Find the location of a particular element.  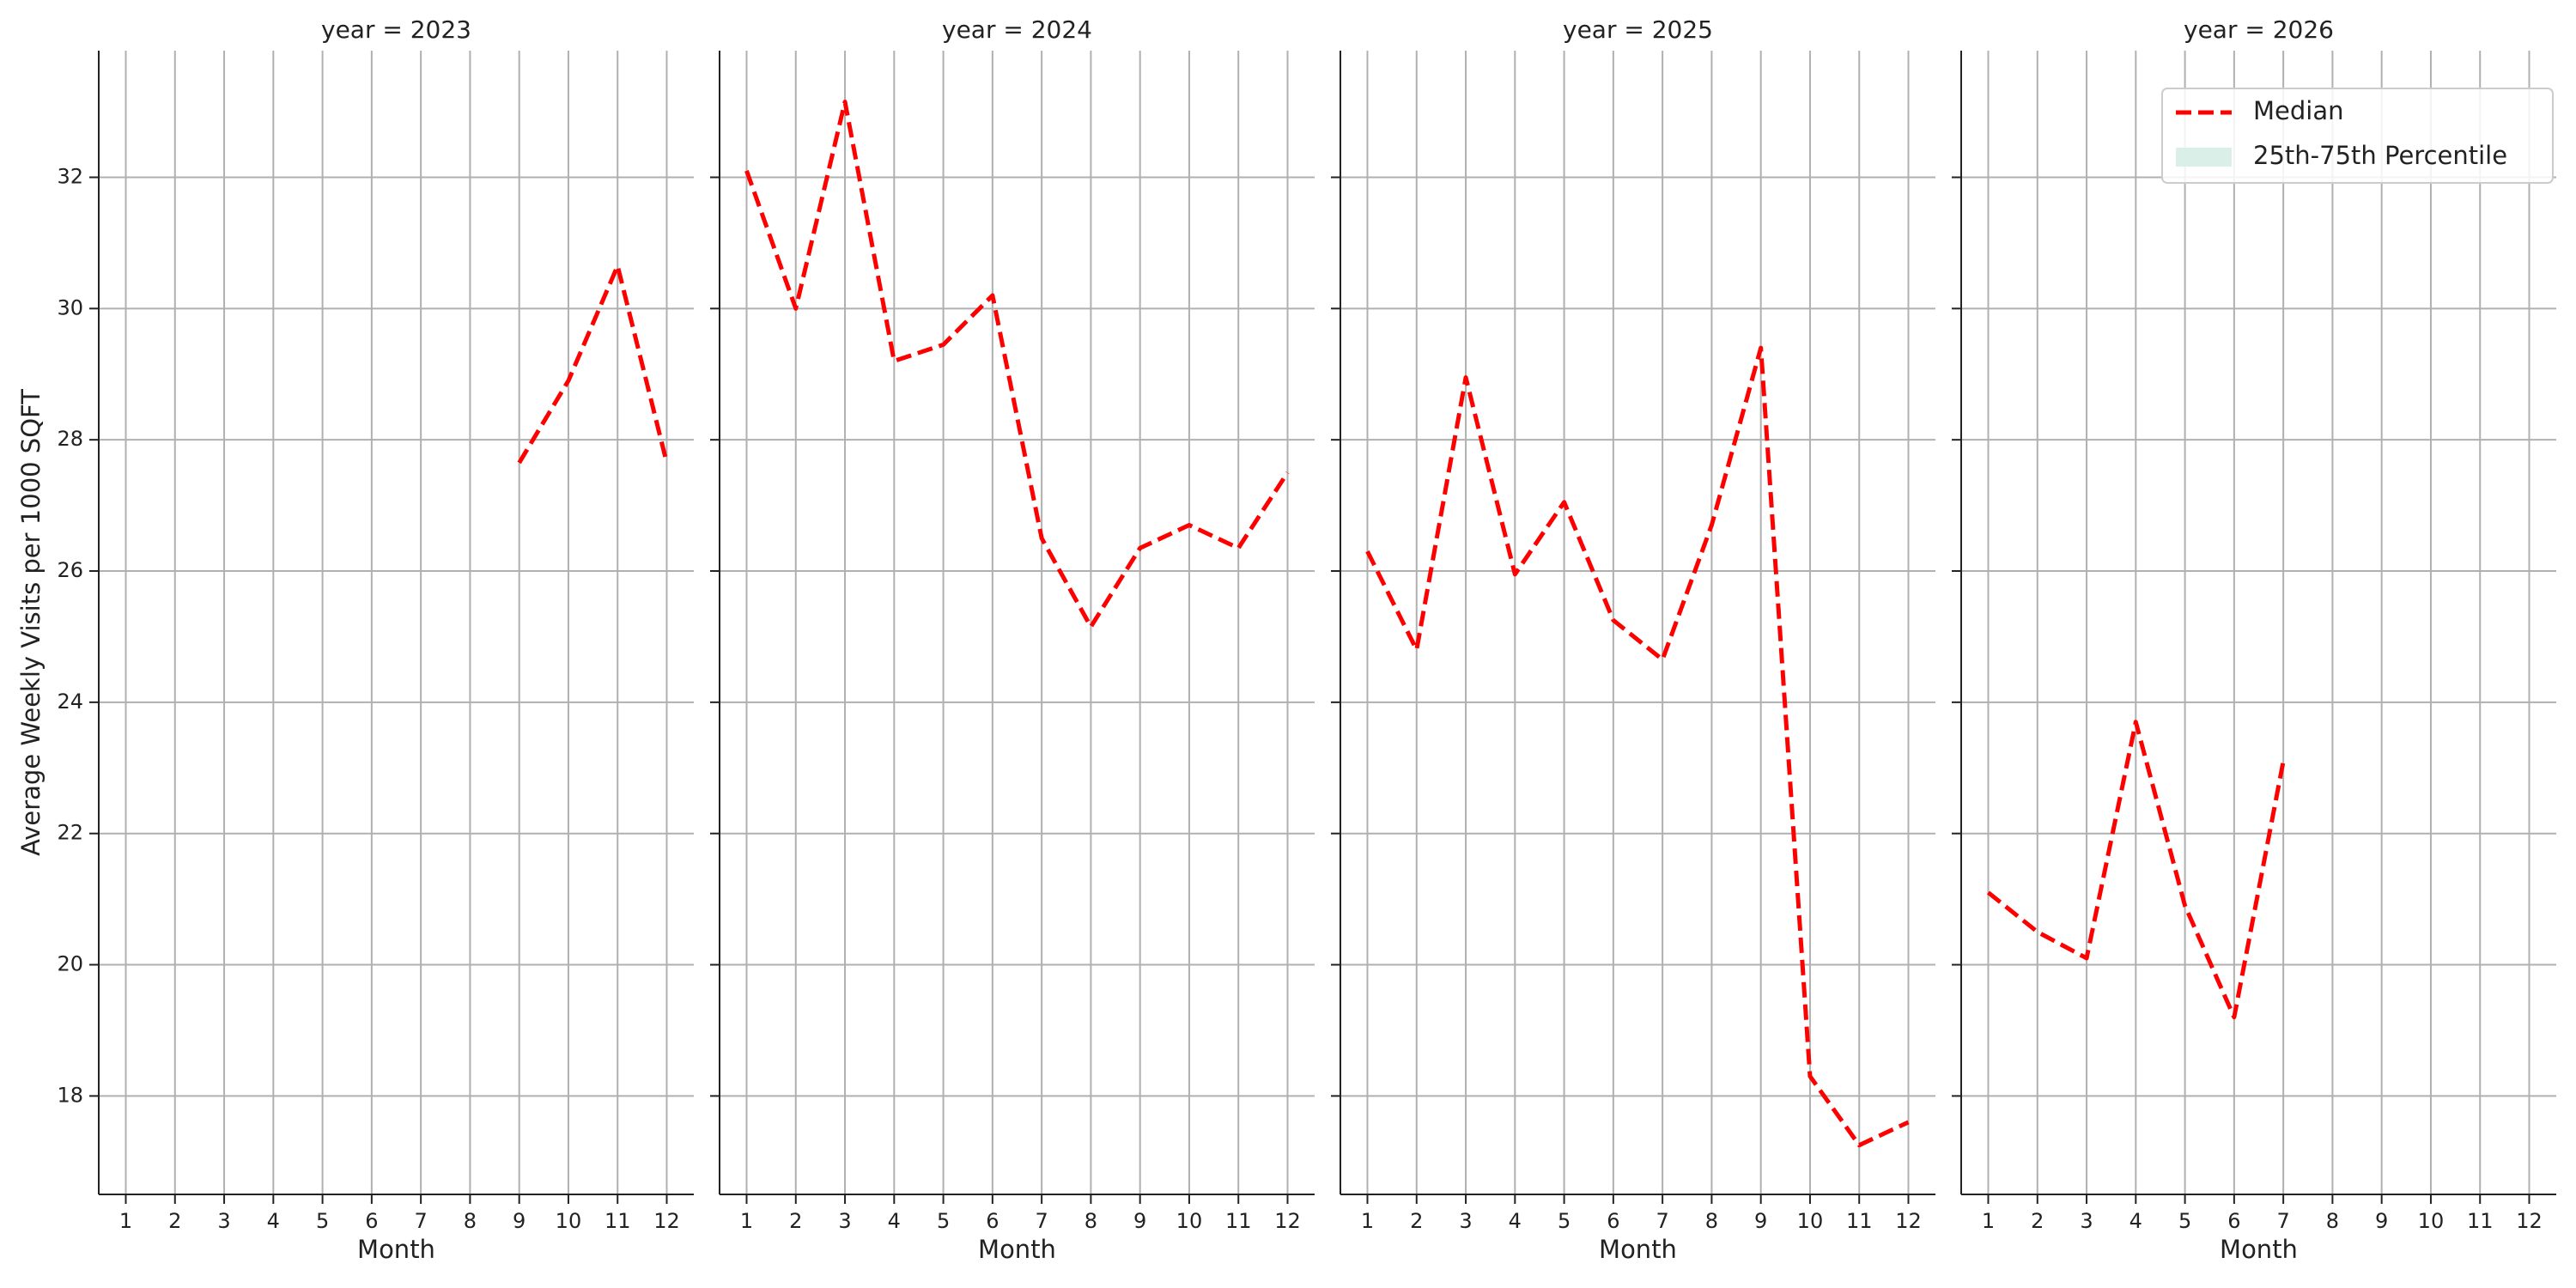

y-tick-label: 18 is located at coordinates (70, 1095).